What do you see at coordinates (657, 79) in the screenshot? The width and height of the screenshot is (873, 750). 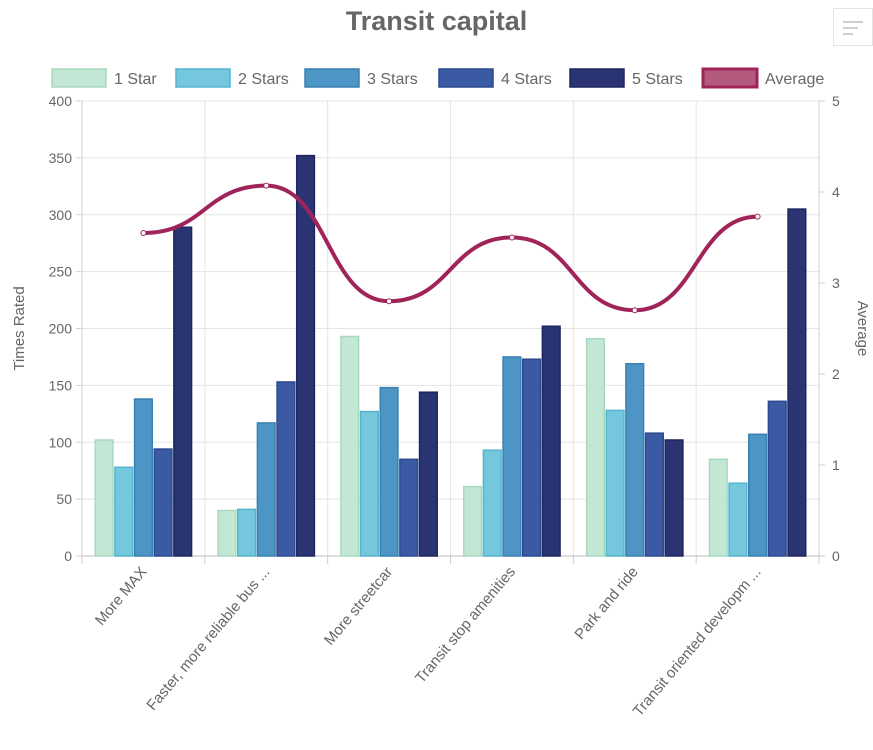 I see `legend-label: 5 Stars` at bounding box center [657, 79].